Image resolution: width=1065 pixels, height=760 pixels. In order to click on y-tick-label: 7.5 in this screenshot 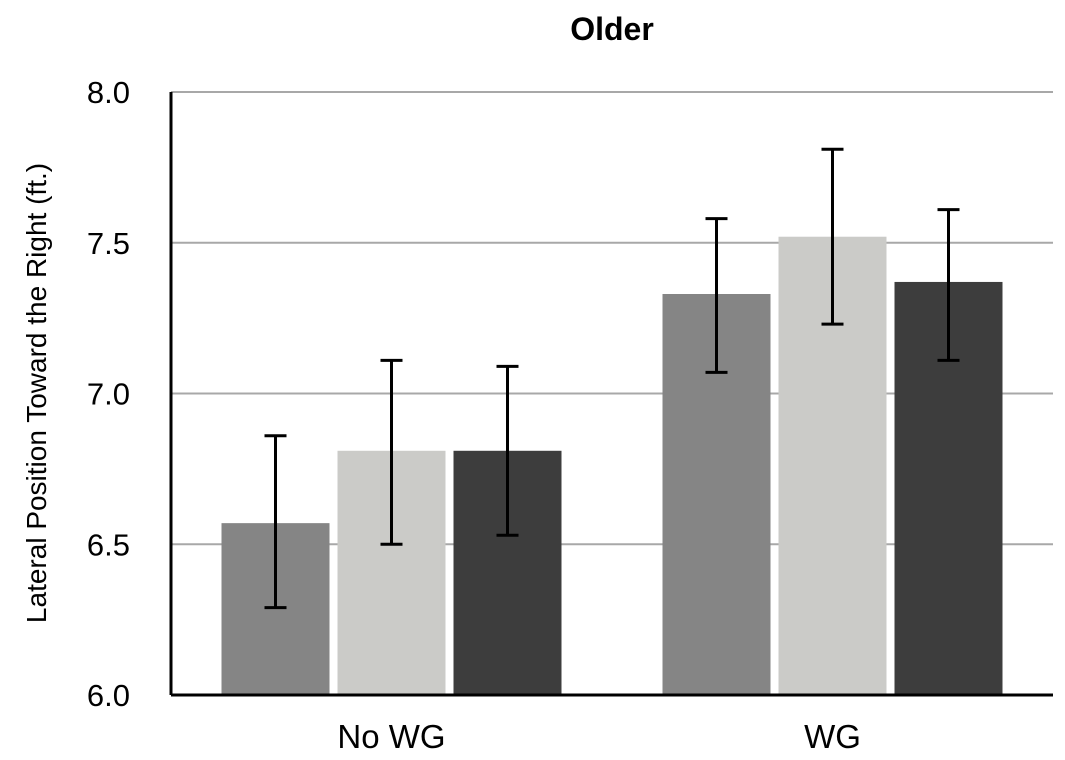, I will do `click(108, 243)`.